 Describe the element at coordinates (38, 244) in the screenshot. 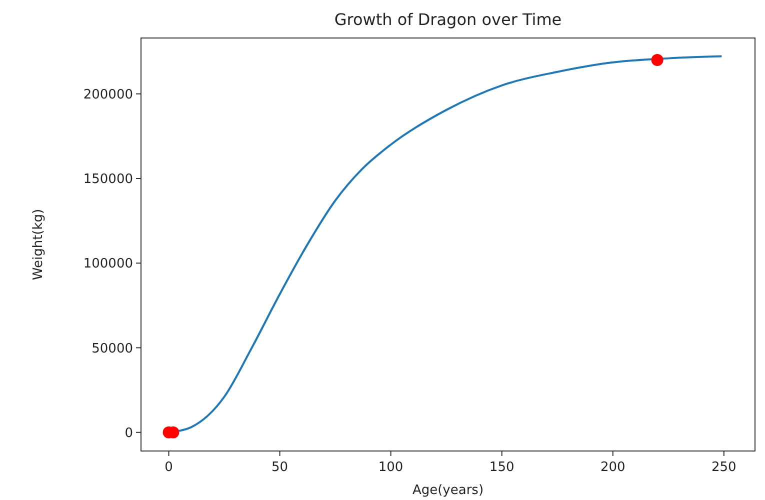

I see `y-axis-title: Weight(kg)` at that location.